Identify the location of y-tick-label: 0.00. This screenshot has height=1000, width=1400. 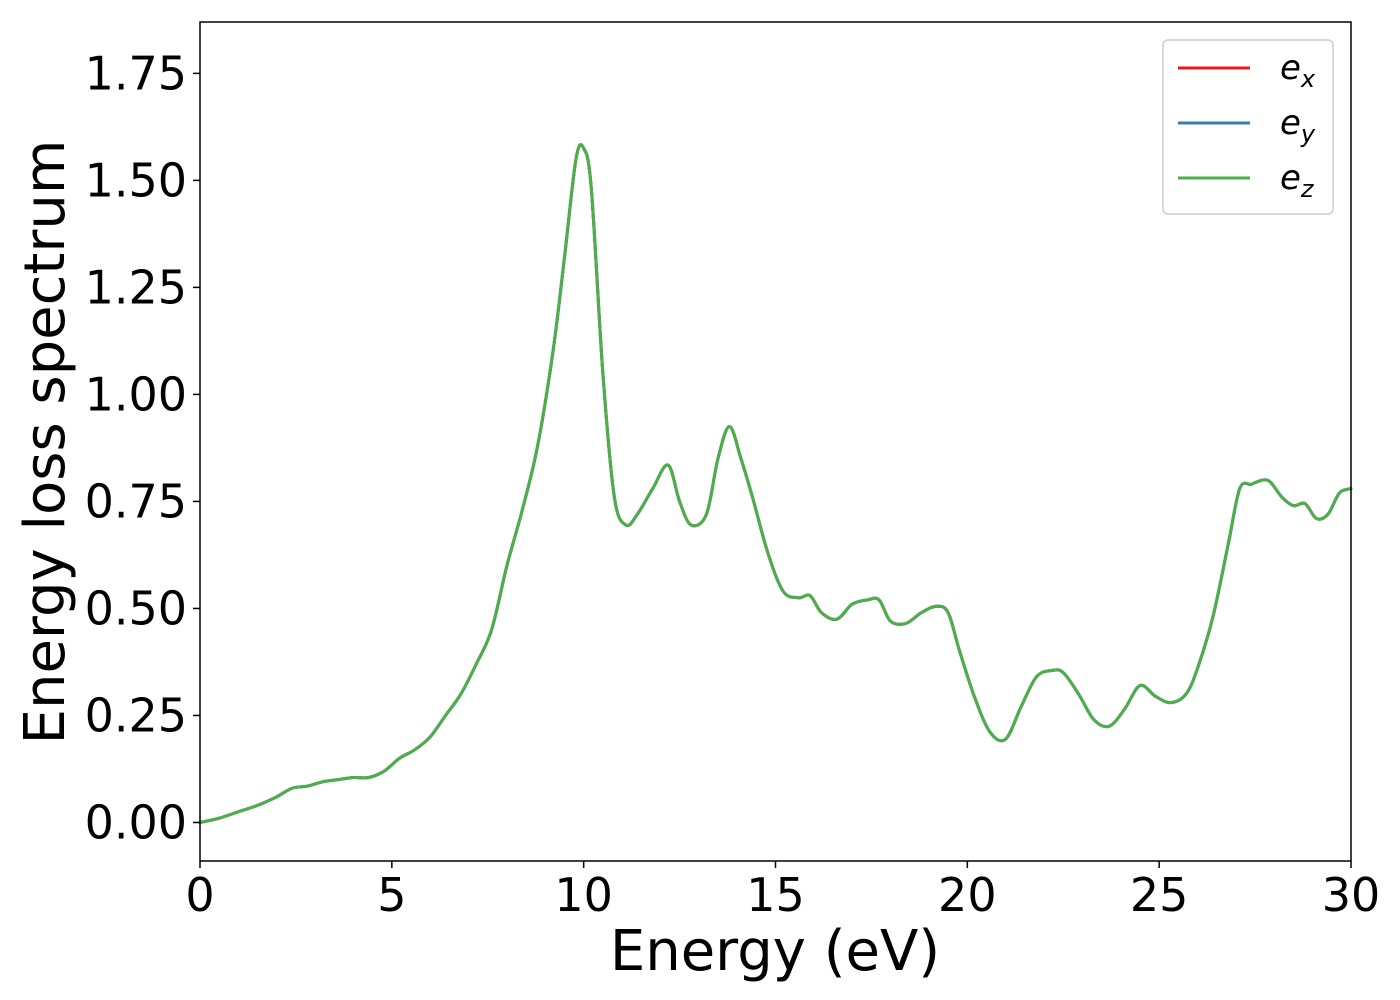
(136, 822).